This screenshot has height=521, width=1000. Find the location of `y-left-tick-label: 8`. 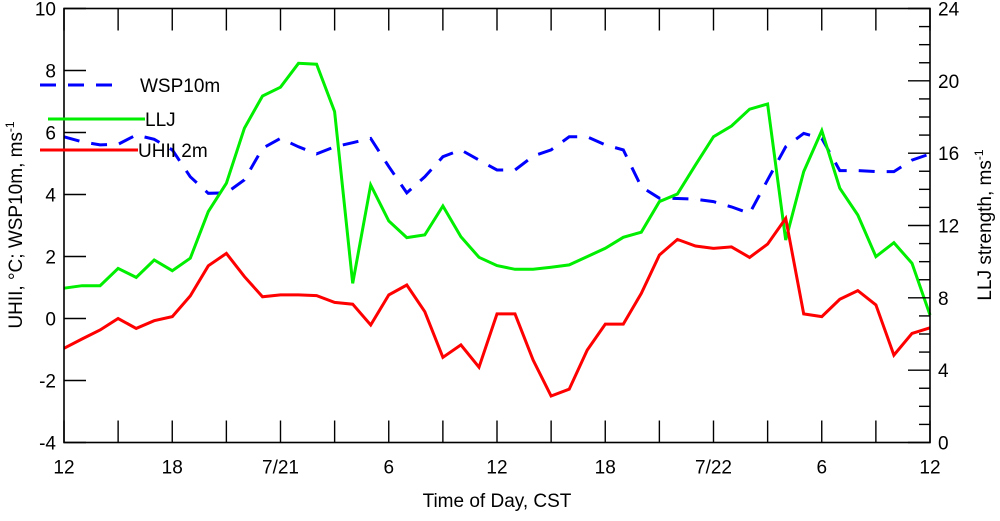

y-left-tick-label: 8 is located at coordinates (50, 72).